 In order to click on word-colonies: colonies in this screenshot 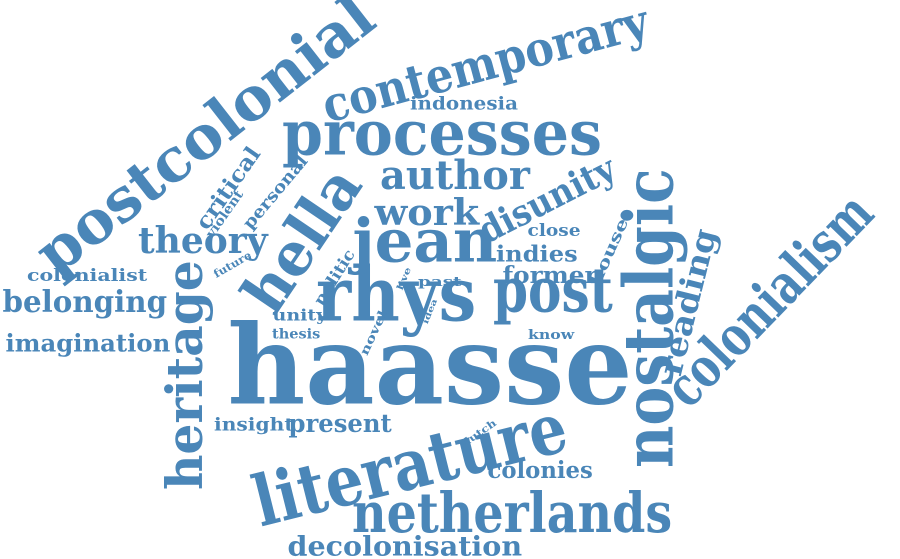, I will do `click(540, 471)`.